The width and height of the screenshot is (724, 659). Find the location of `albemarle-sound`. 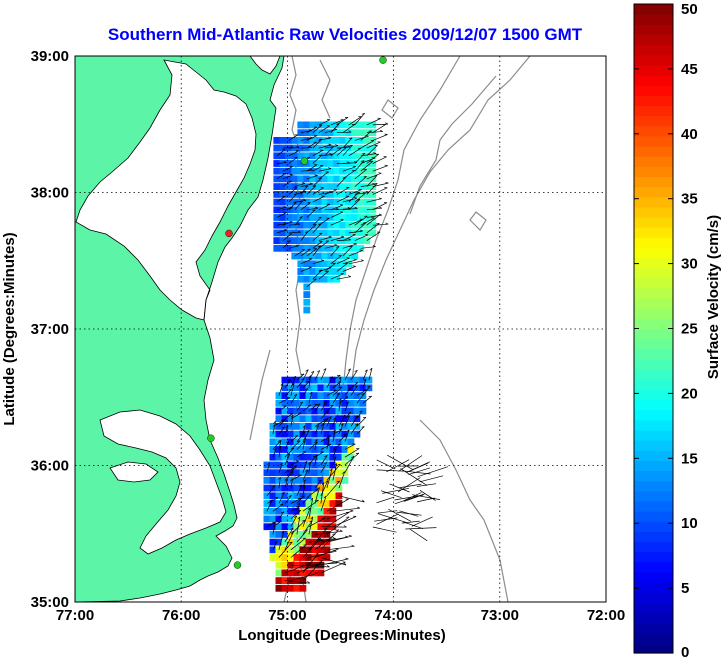

albemarle-sound is located at coordinates (134, 472).